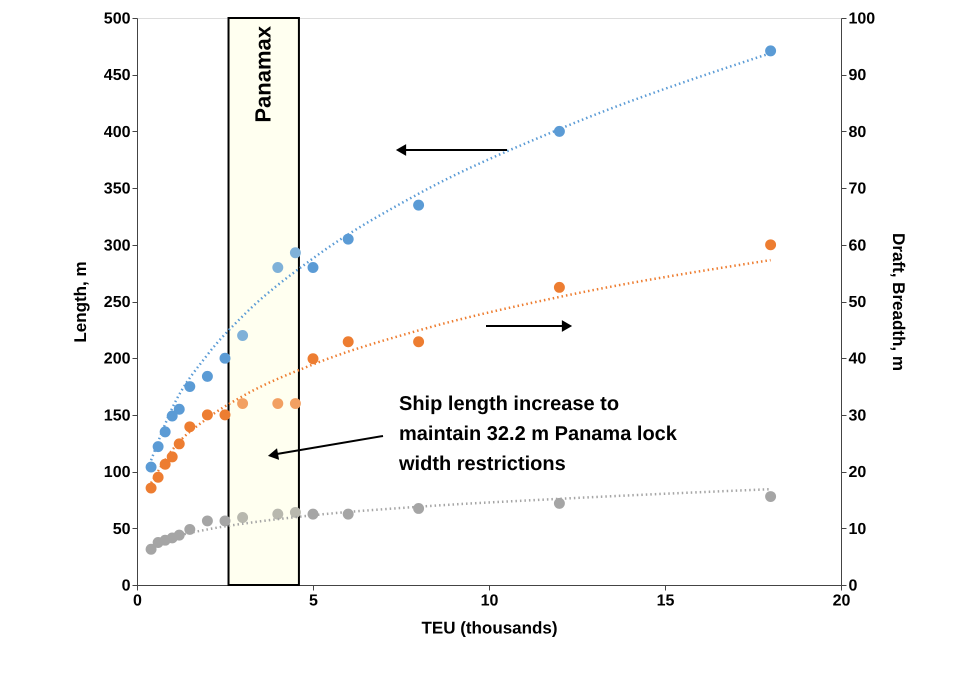 This screenshot has height=683, width=953. What do you see at coordinates (665, 601) in the screenshot?
I see `x-tick-label: 15` at bounding box center [665, 601].